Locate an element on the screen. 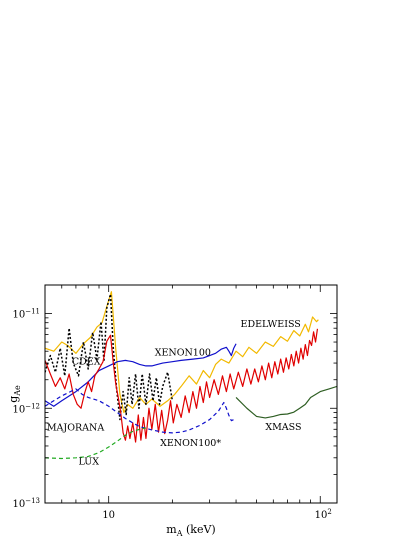 This screenshot has width=415, height=537. annotation-cdex: CDEX is located at coordinates (86, 361).